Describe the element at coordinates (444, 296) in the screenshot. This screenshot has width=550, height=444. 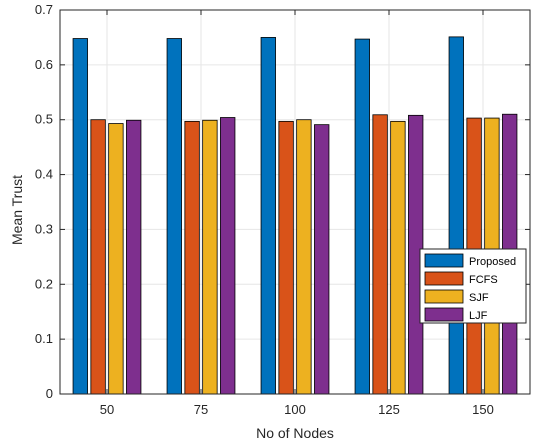
I see `legend-swatch-sjf` at that location.